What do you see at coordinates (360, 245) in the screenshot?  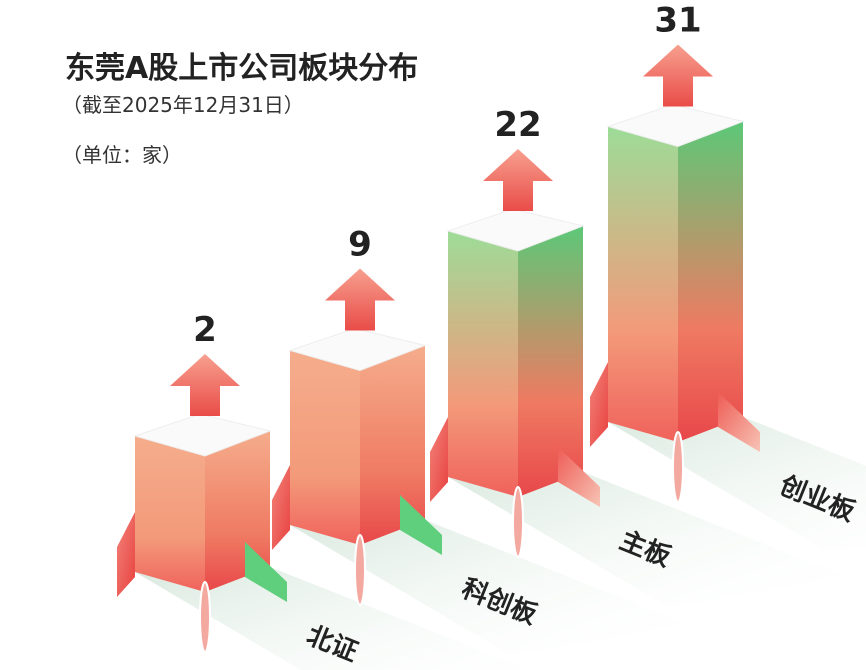 I see `value-label: 9` at bounding box center [360, 245].